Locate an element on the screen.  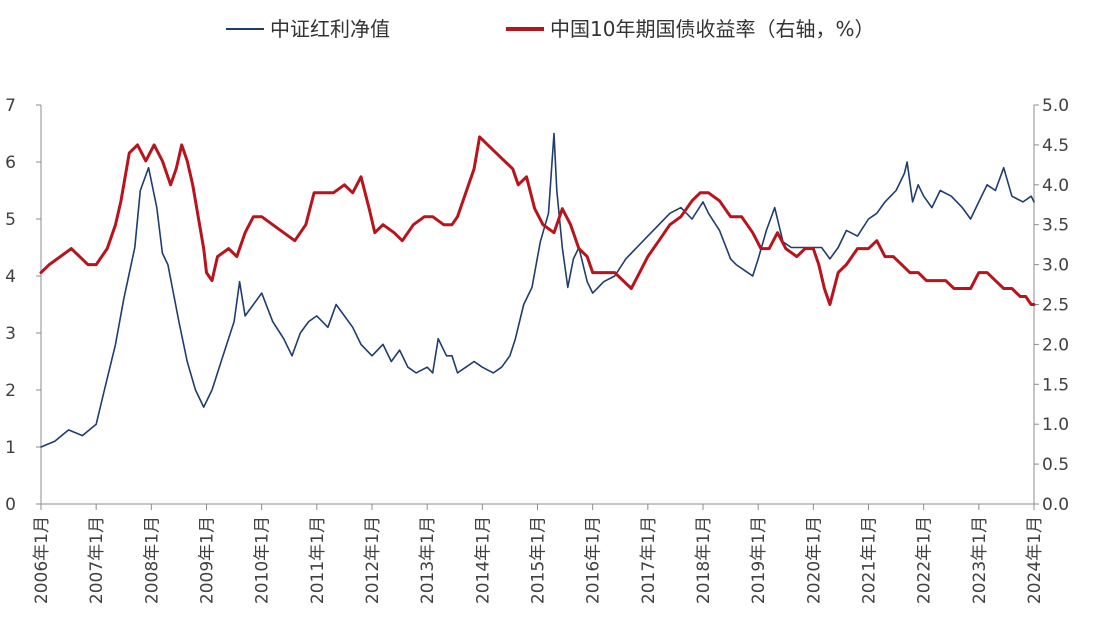
x-tick-label: 2015年1月 is located at coordinates (539, 560).